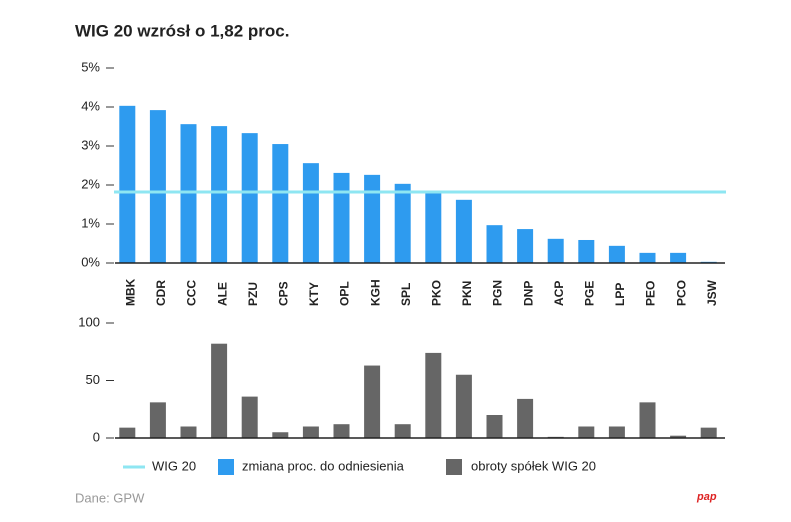 This screenshot has width=791, height=522. What do you see at coordinates (681, 293) in the screenshot?
I see `x-tick-label: PCO` at bounding box center [681, 293].